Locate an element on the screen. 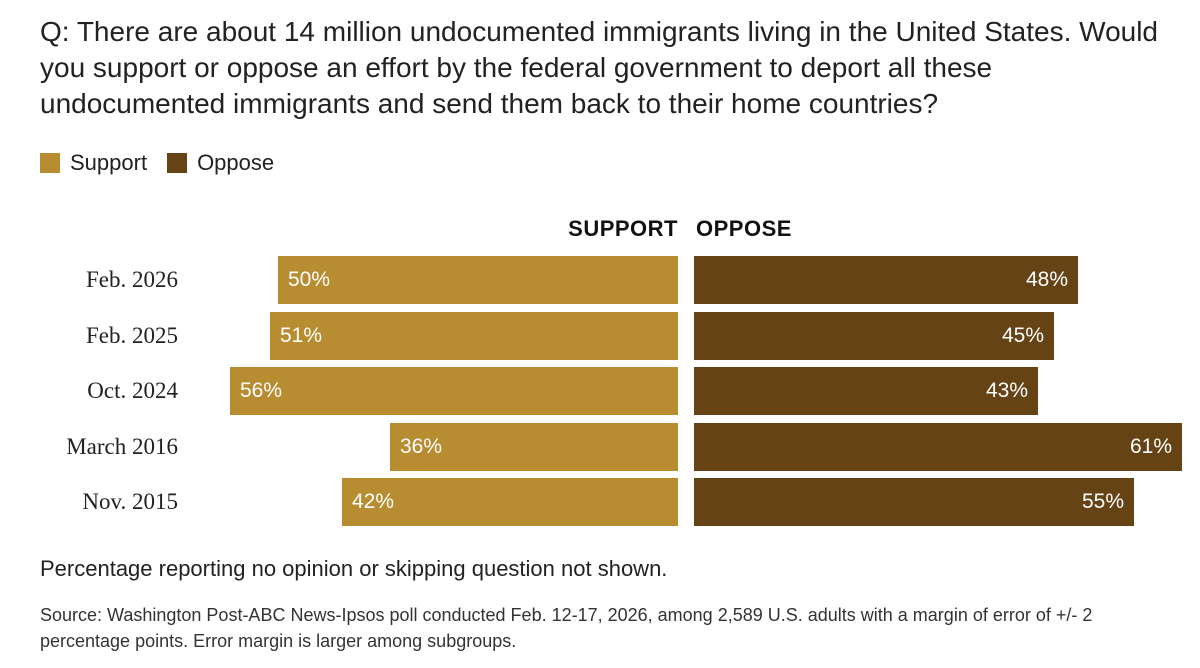  support-bar: 51% is located at coordinates (474, 336).